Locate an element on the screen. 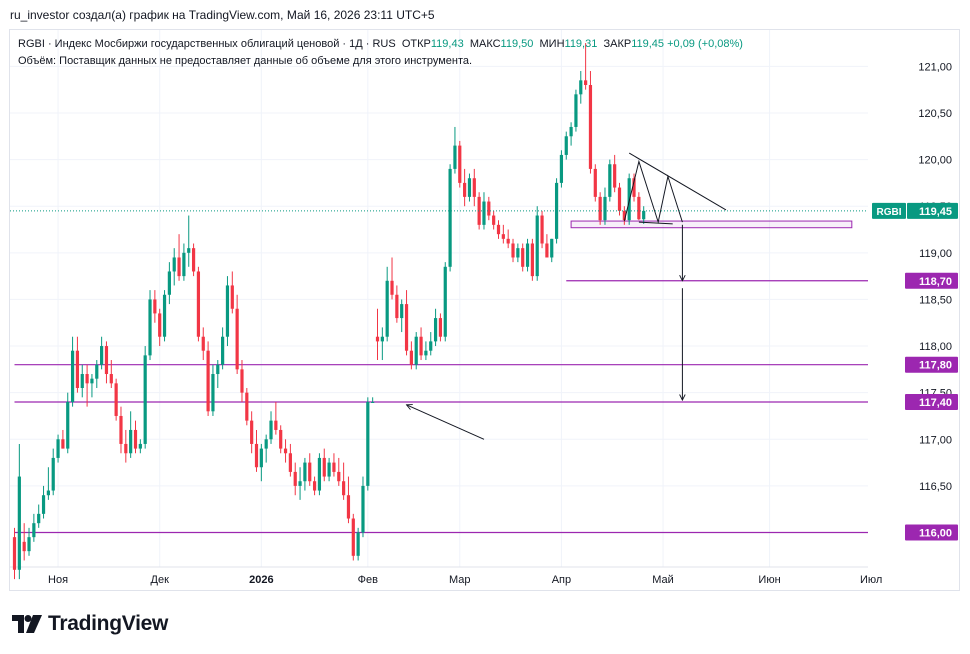  level-badge-label: 117,80 is located at coordinates (935, 366).